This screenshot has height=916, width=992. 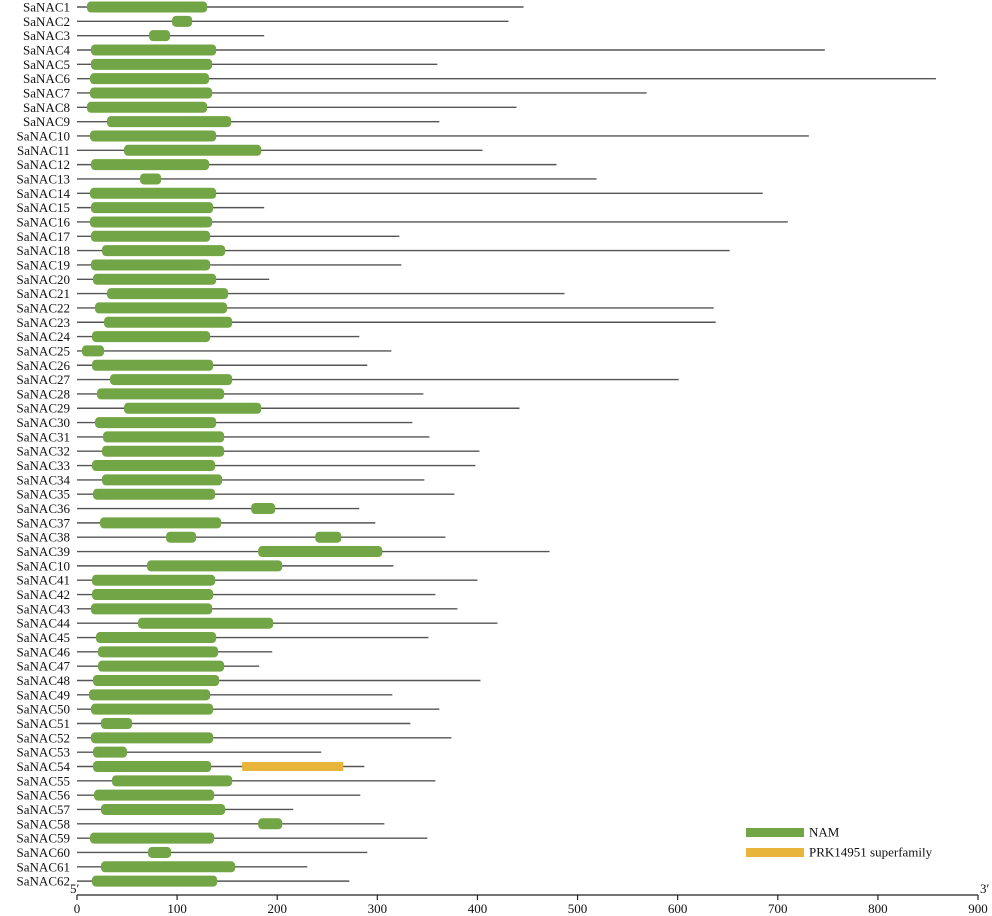 I want to click on protein-row: SaNAC44, so click(x=257, y=623).